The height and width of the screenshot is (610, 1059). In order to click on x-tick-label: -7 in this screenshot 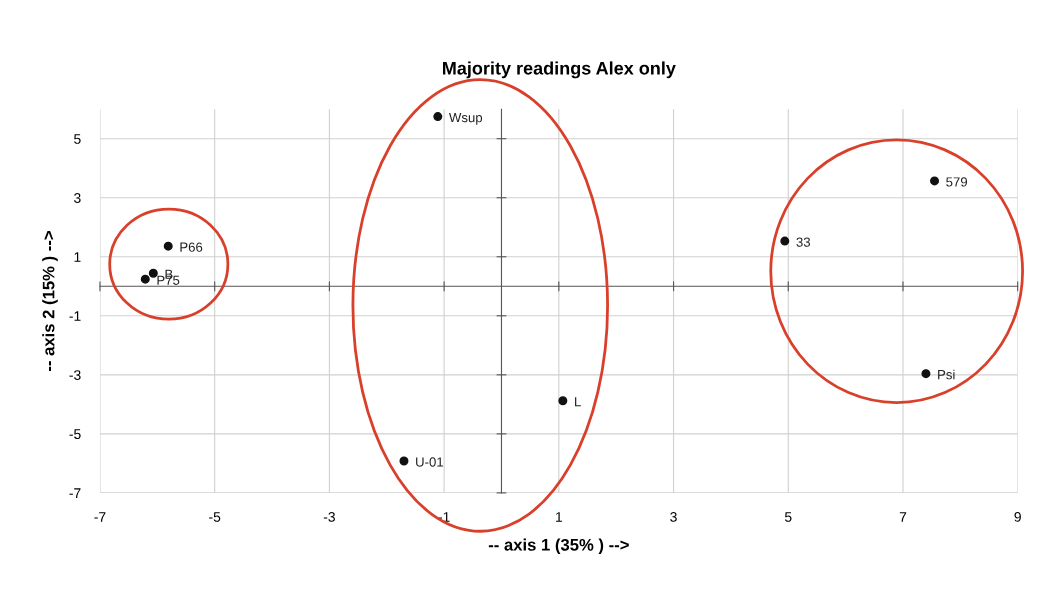, I will do `click(100, 517)`.